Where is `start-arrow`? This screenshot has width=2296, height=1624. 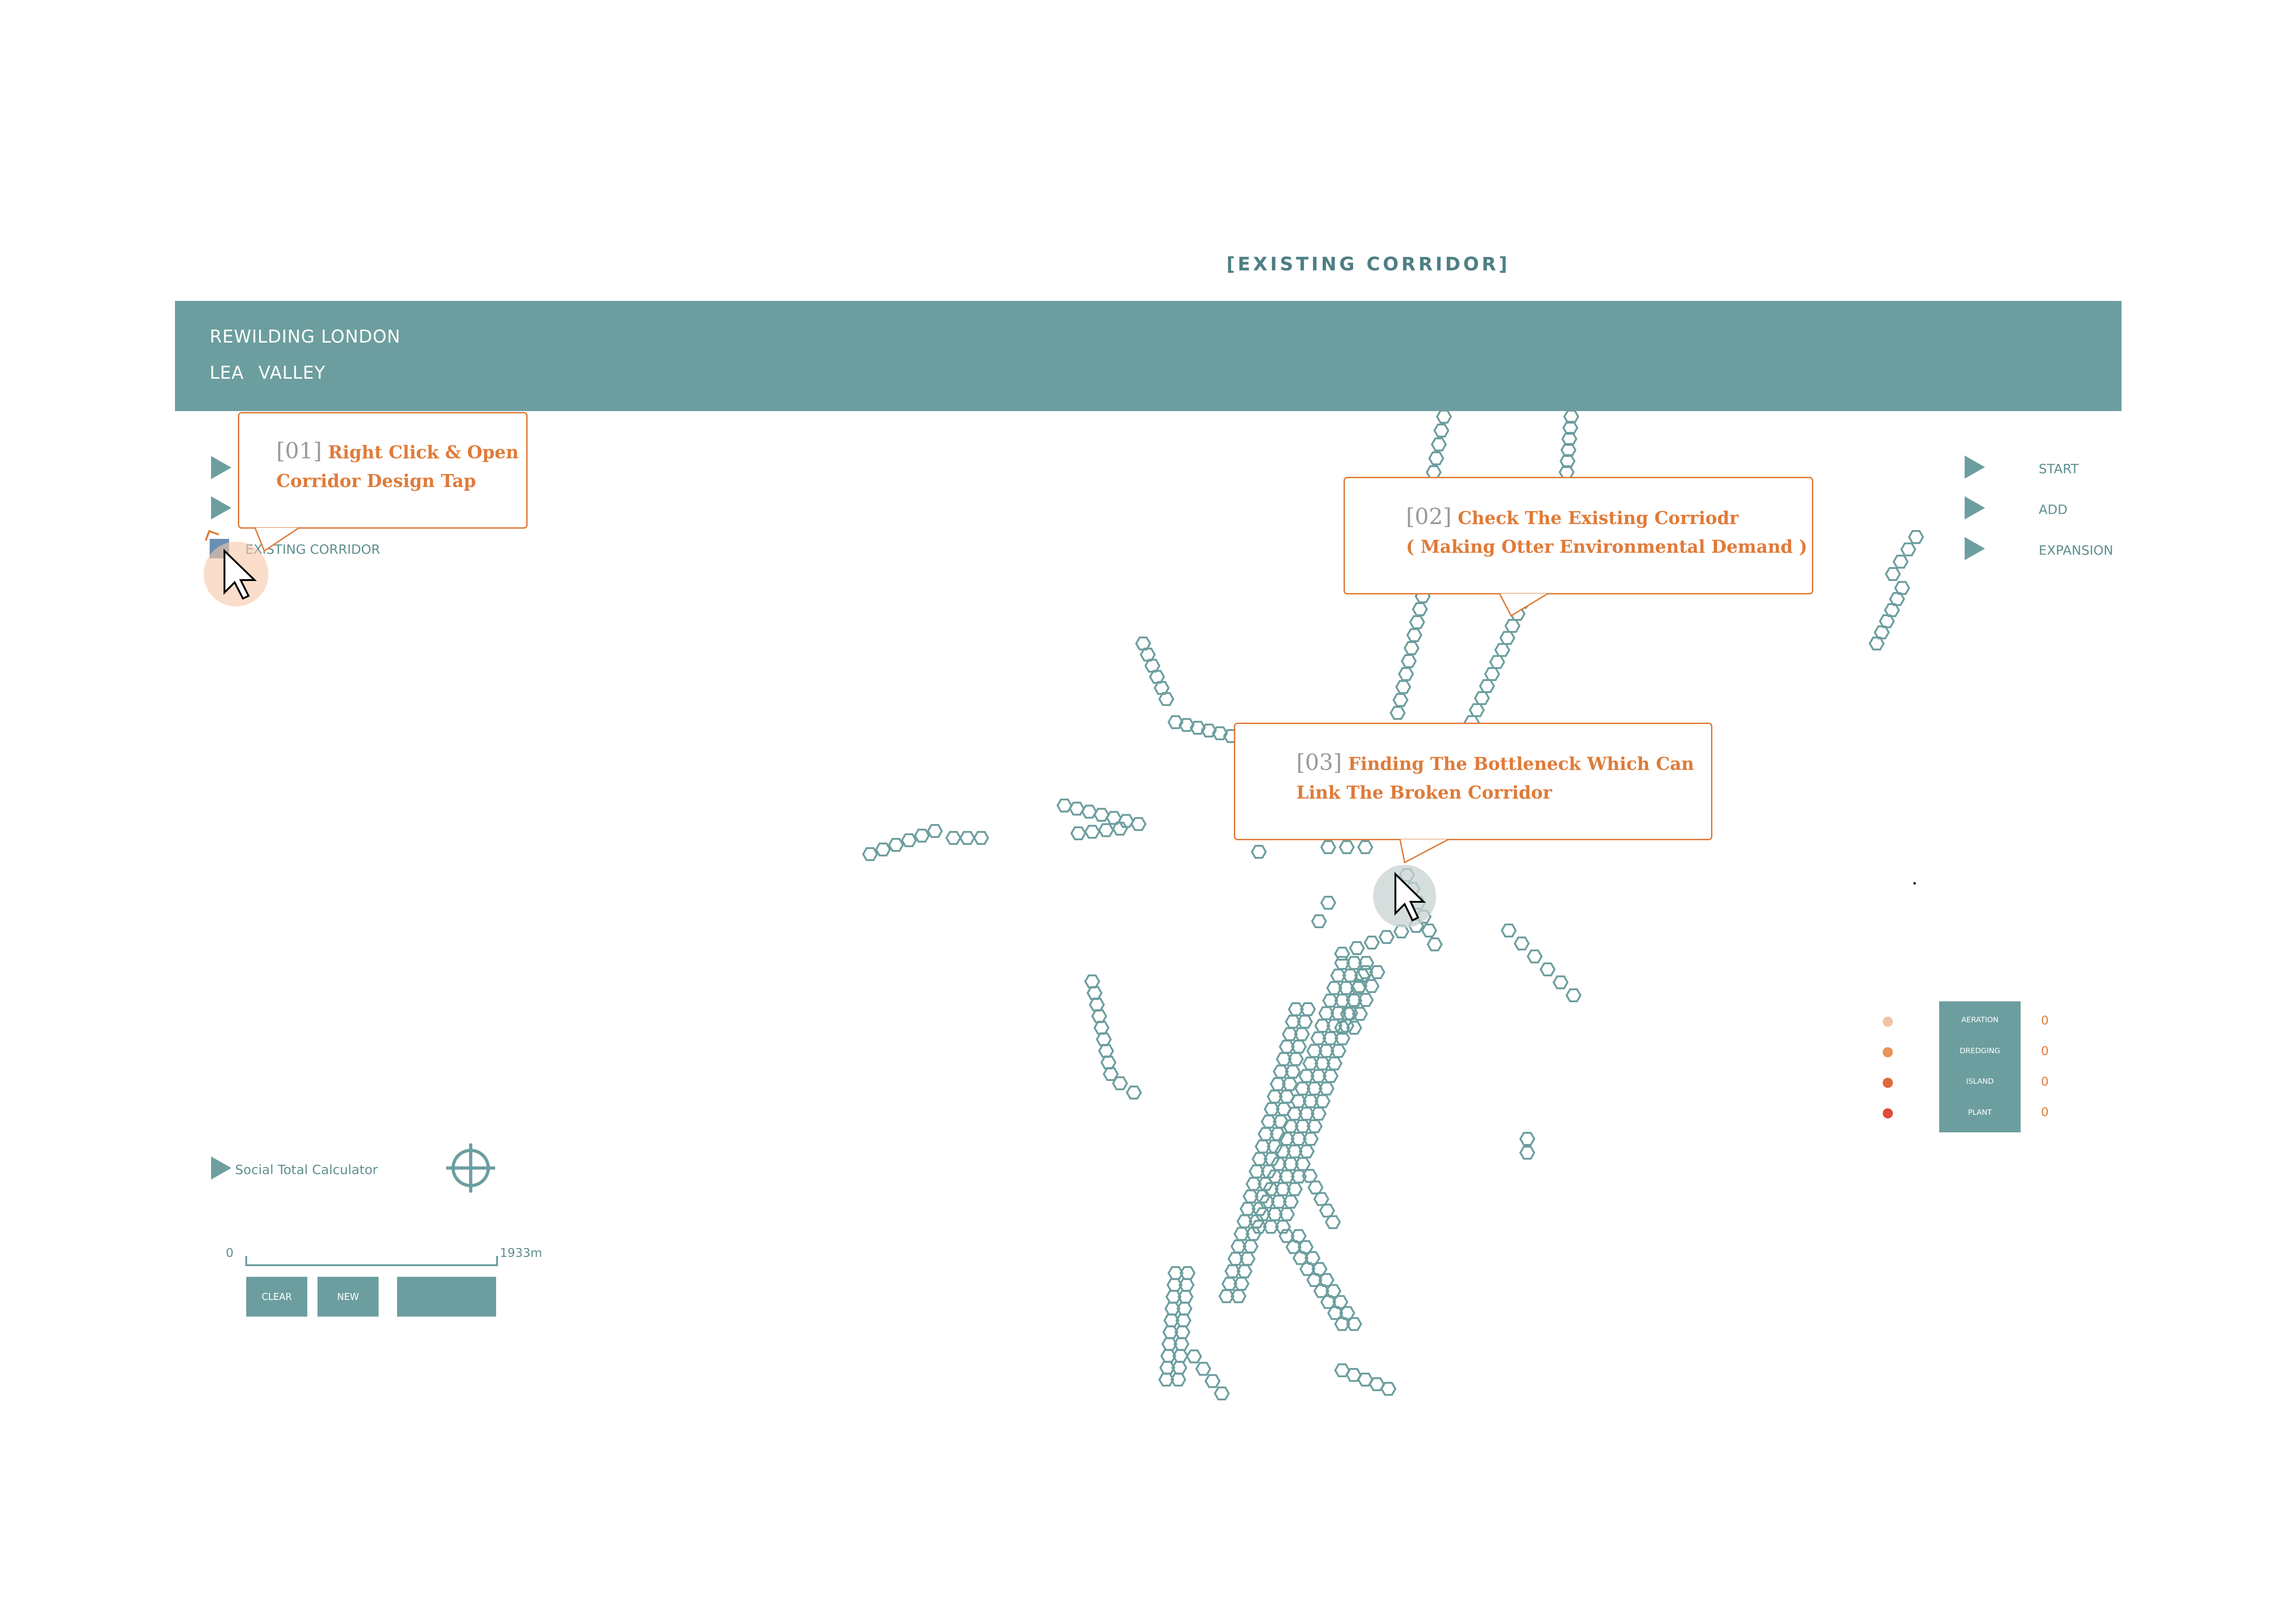 start-arrow is located at coordinates (1975, 467).